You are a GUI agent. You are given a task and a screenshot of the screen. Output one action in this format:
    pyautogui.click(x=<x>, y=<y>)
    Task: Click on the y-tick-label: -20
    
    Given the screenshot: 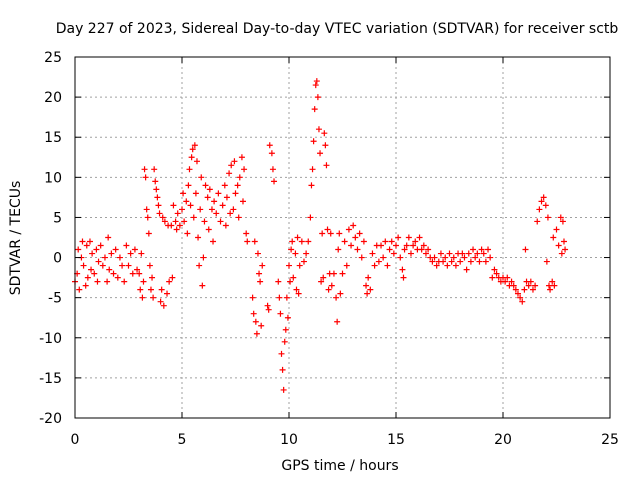 What is the action you would take?
    pyautogui.click(x=50, y=419)
    